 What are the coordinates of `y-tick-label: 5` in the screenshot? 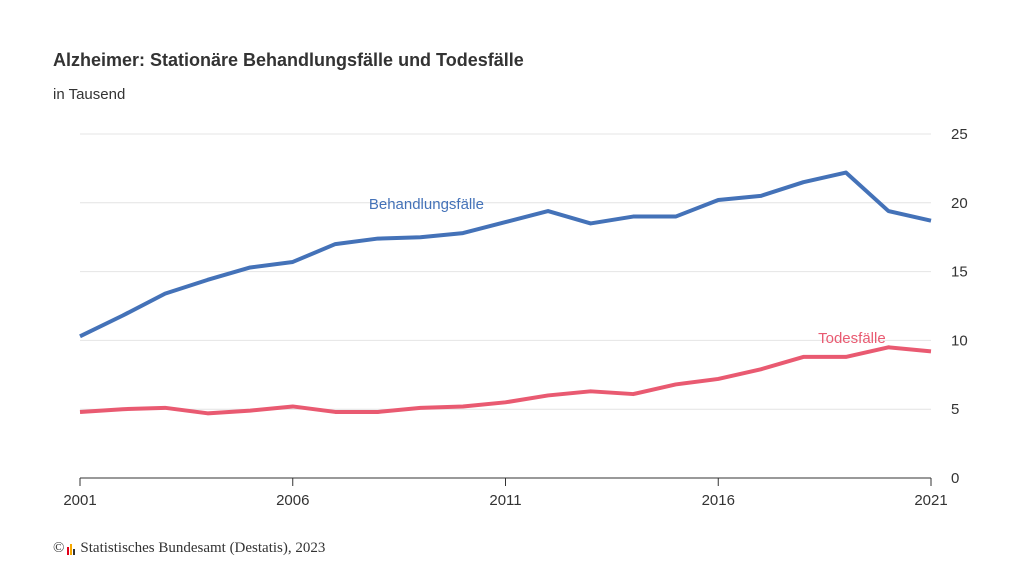 It's located at (955, 409).